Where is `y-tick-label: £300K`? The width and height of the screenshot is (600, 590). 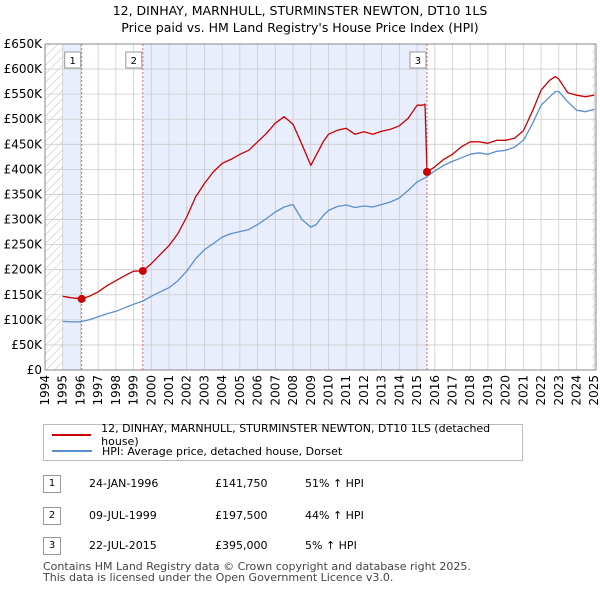 y-tick-label: £300K is located at coordinates (24, 220).